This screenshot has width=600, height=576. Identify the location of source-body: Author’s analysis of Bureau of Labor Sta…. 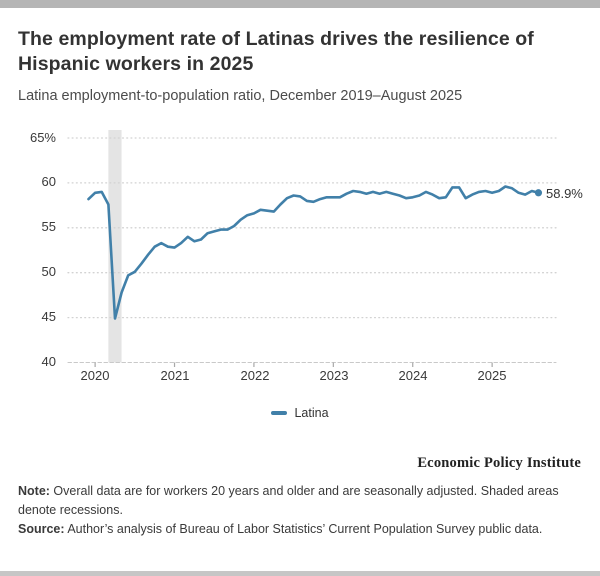
(303, 529).